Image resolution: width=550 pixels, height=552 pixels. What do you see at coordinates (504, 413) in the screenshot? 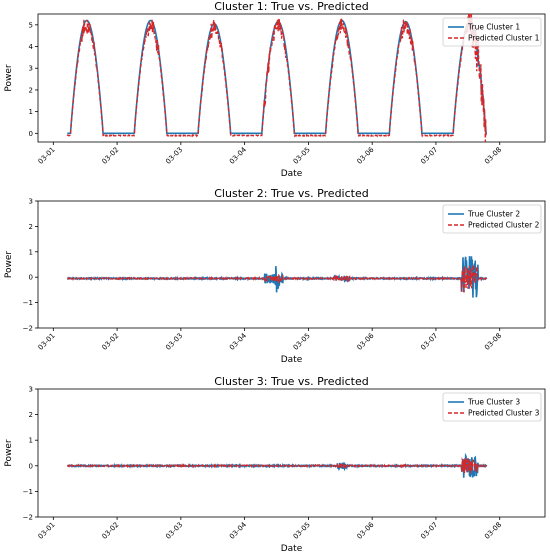
I see `legend-entry: Predicted Cluster 3` at bounding box center [504, 413].